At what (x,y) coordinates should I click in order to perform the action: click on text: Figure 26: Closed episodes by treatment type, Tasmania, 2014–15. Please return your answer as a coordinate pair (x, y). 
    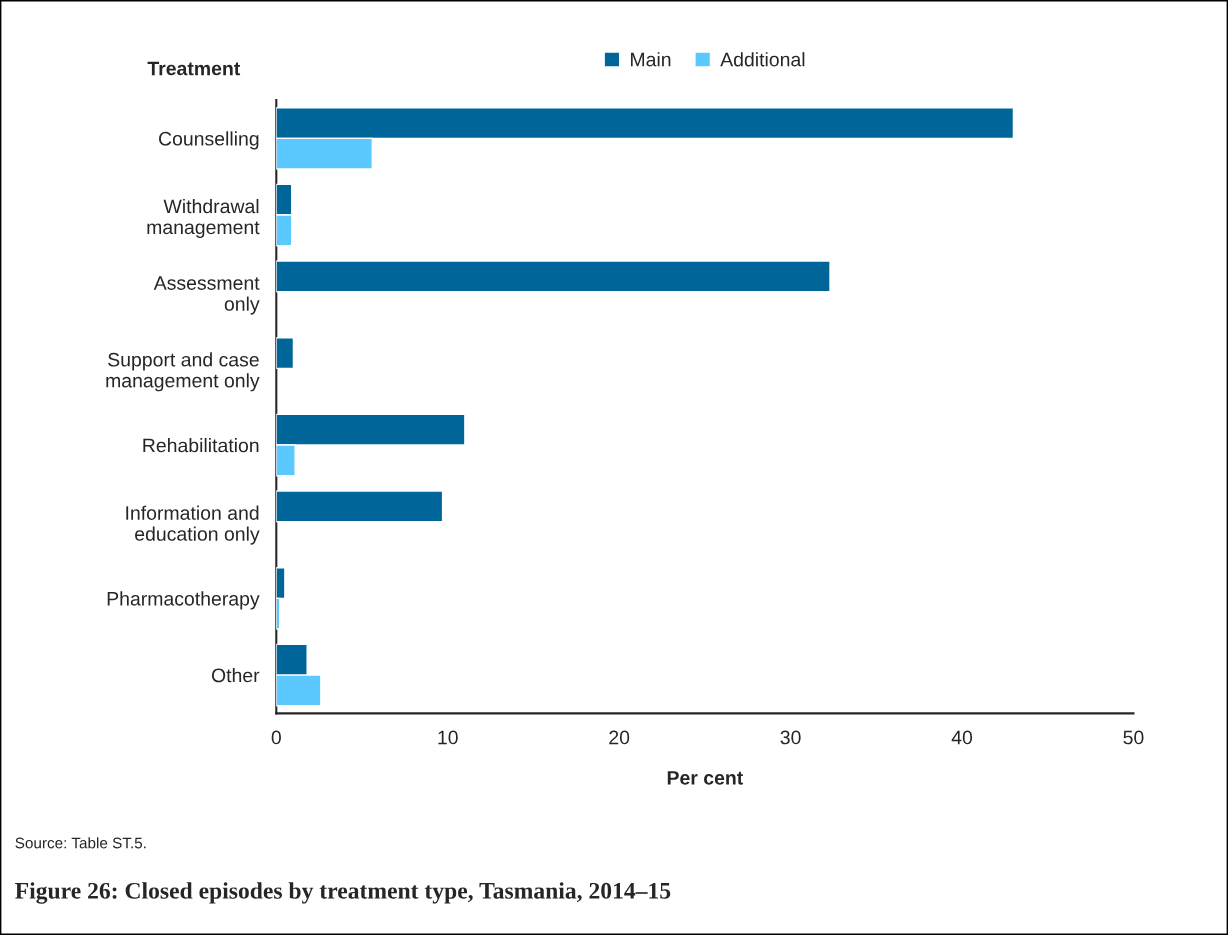
    Looking at the image, I should click on (343, 893).